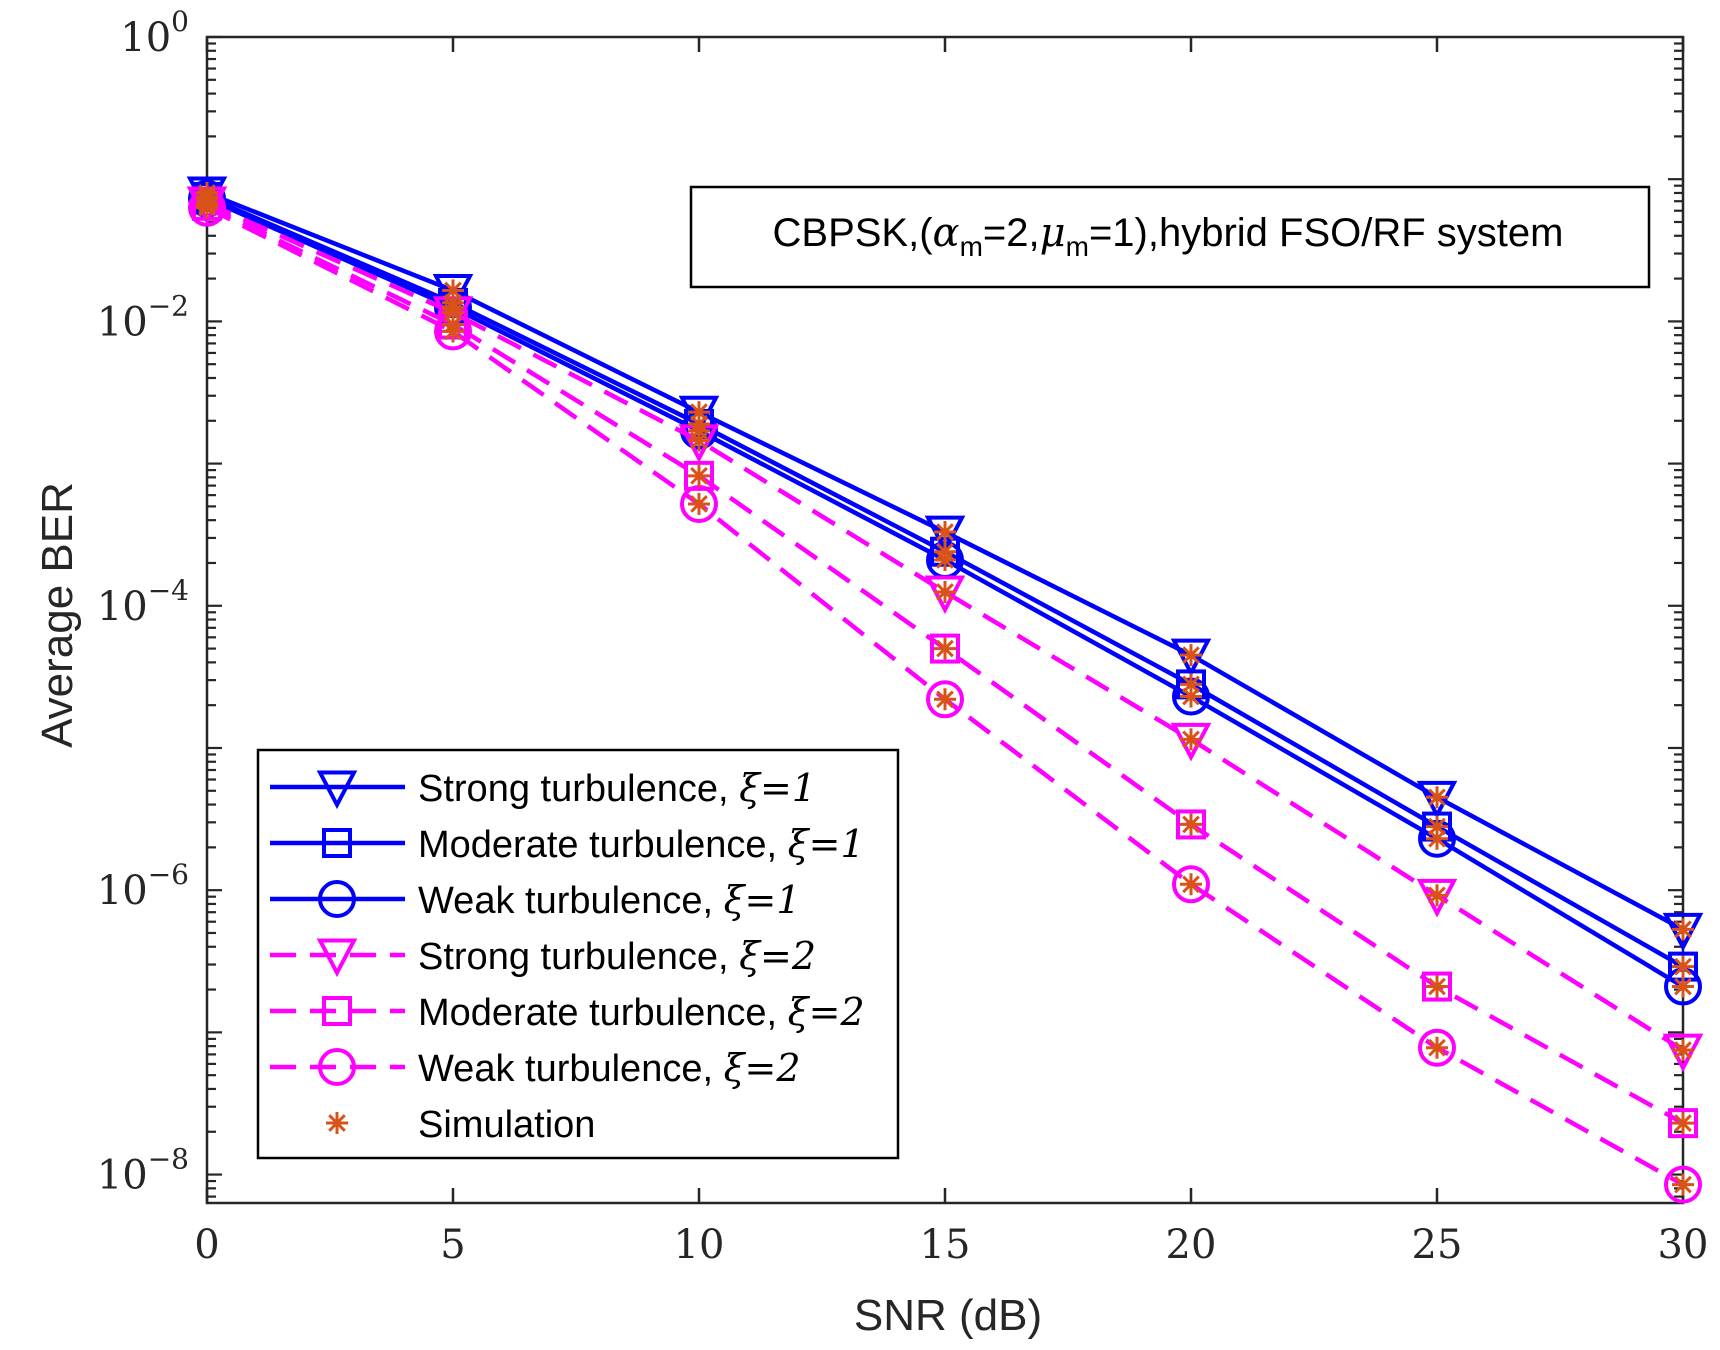  What do you see at coordinates (609, 900) in the screenshot?
I see `legend-label-2: Weak turbulence, ξ=1` at bounding box center [609, 900].